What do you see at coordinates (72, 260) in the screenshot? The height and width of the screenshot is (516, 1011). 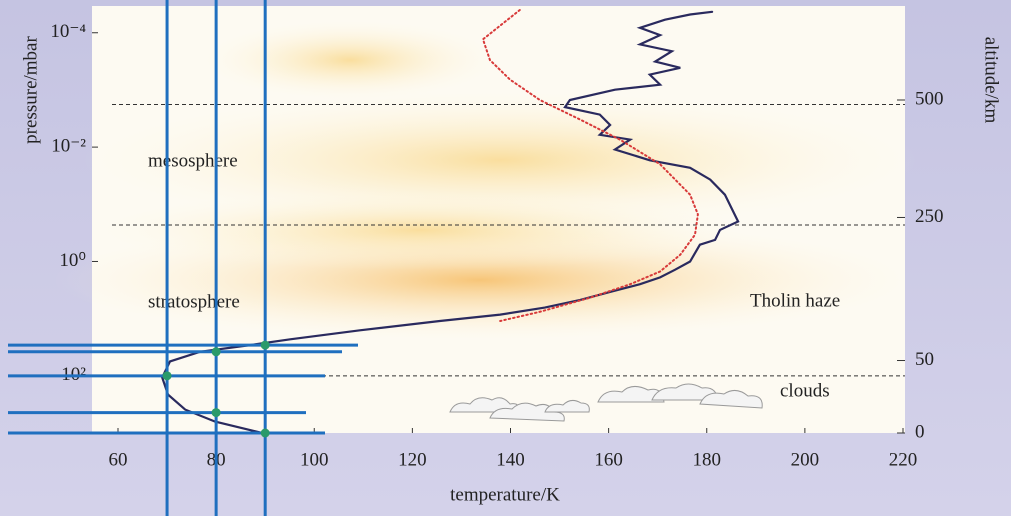 I see `y-tick-label: 10⁰` at bounding box center [72, 260].